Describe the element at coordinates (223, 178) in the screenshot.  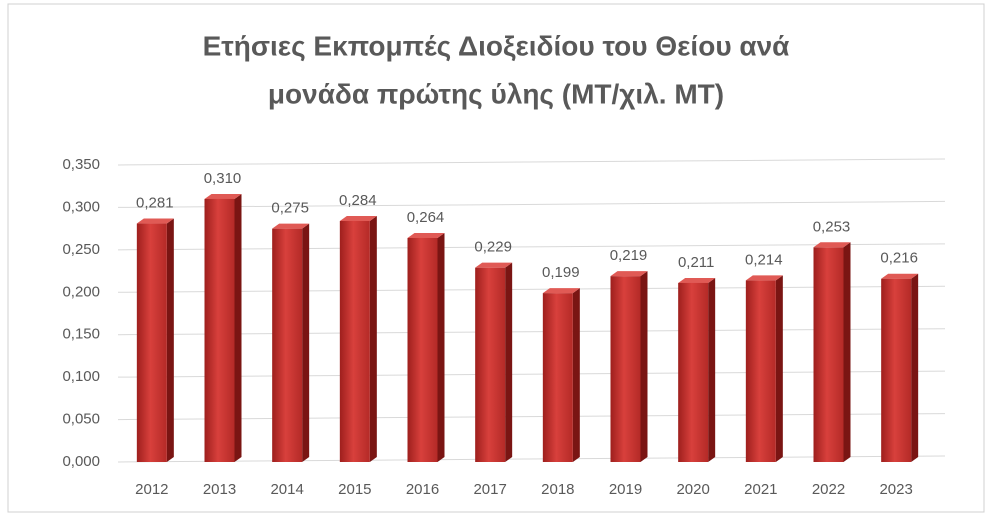
I see `data-label: 0,310` at that location.